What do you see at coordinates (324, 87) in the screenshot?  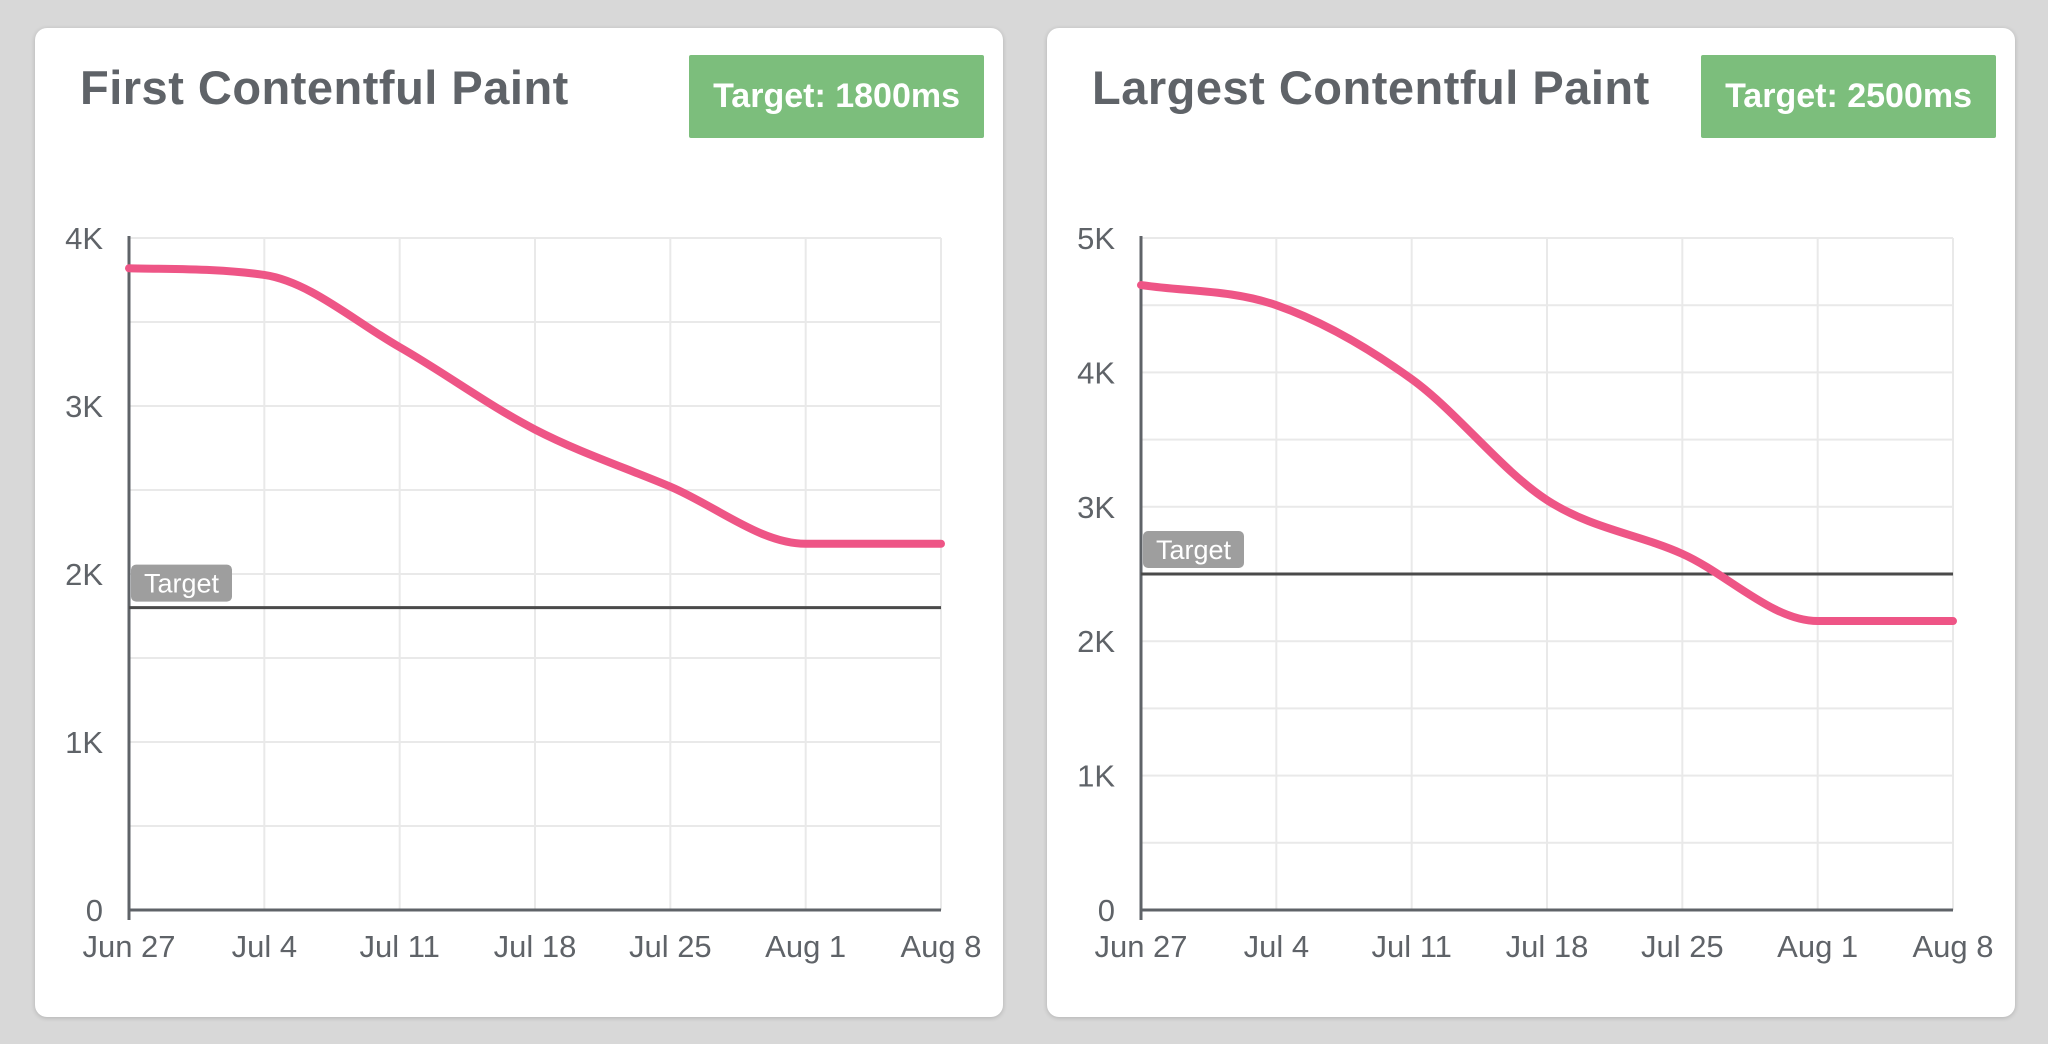 I see `fcp-chart-title: First Contentful Paint` at bounding box center [324, 87].